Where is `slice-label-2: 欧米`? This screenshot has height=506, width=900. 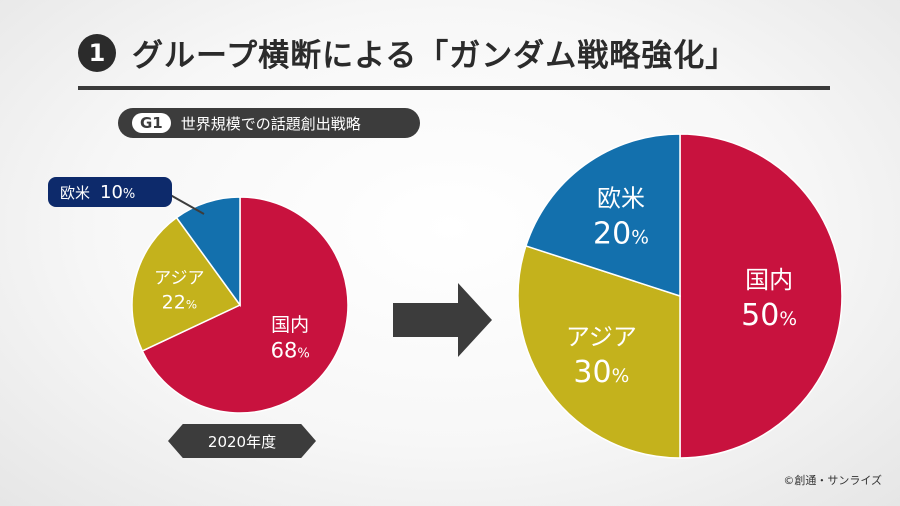
slice-label-2: 欧米 is located at coordinates (621, 199).